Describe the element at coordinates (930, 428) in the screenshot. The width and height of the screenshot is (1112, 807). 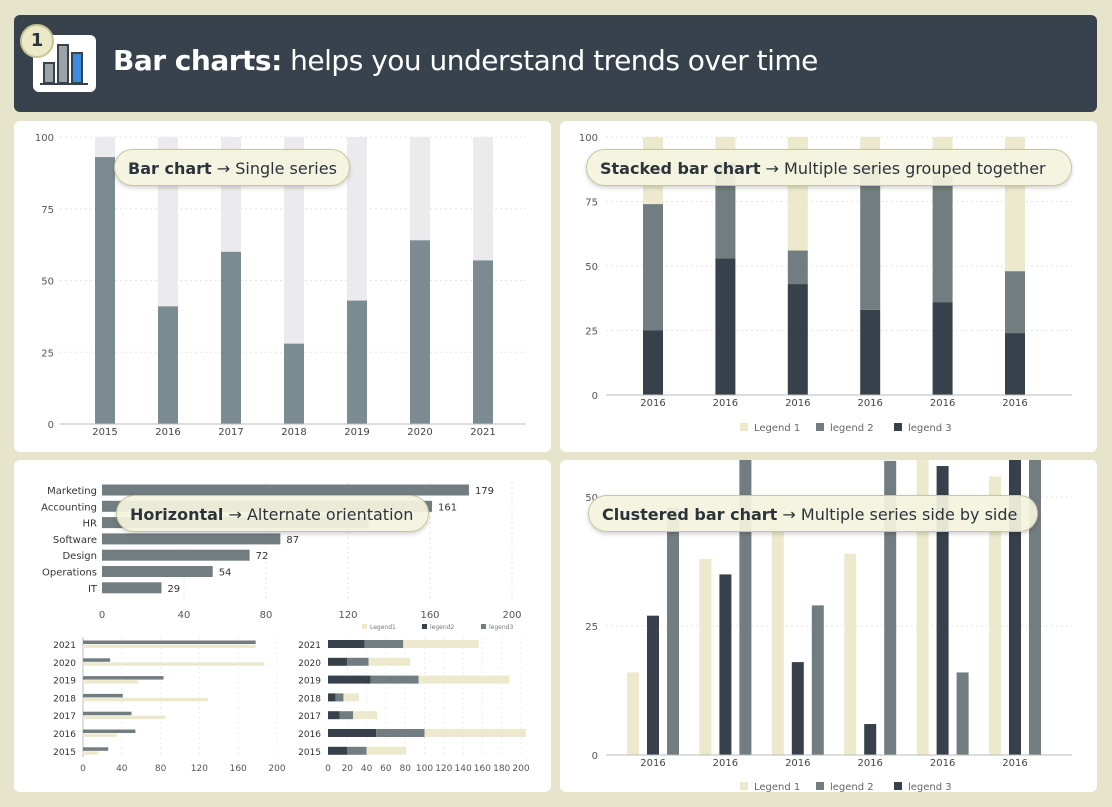
I see `legend-label: legend 3` at that location.